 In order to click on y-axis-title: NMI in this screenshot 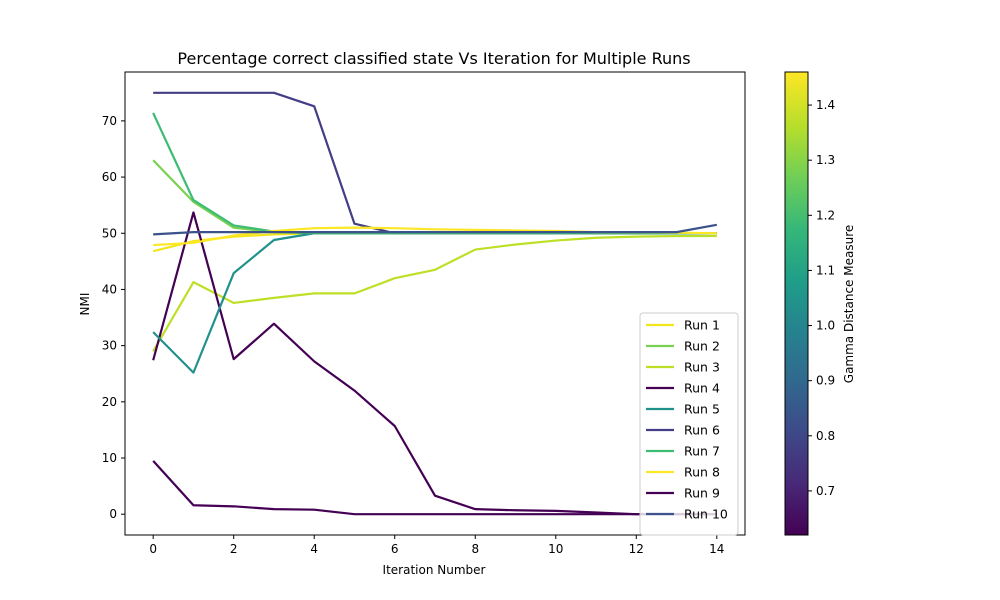, I will do `click(85, 304)`.